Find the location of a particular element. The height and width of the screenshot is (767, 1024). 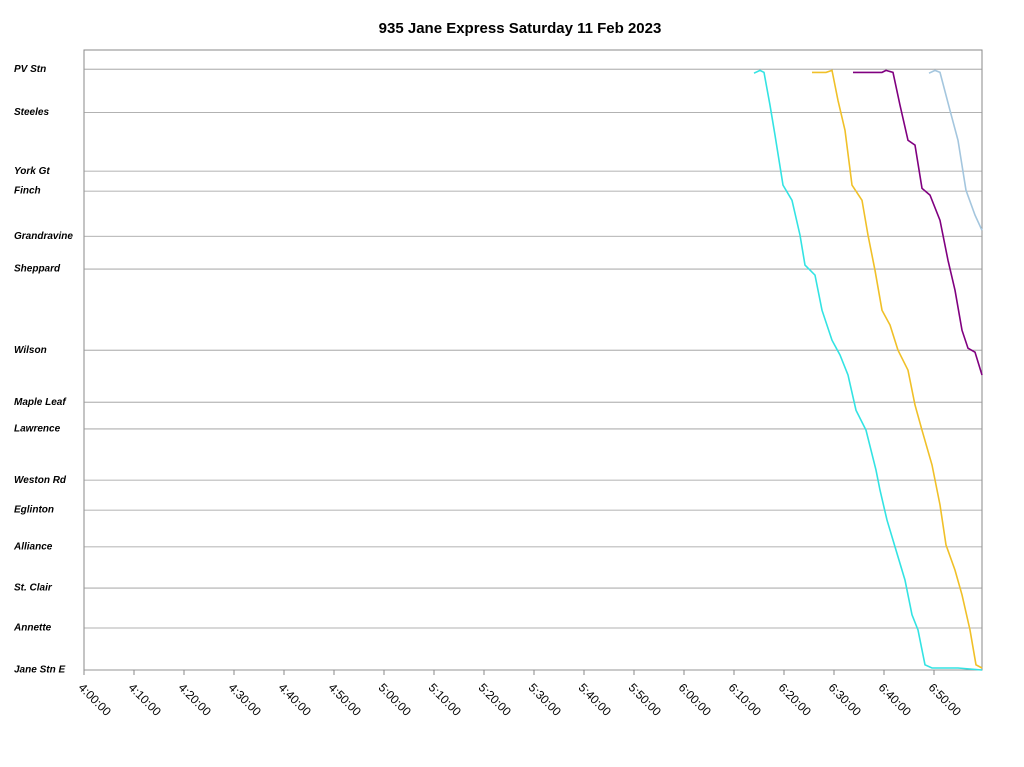

x-tick-label: 5:20:00 is located at coordinates (495, 699).